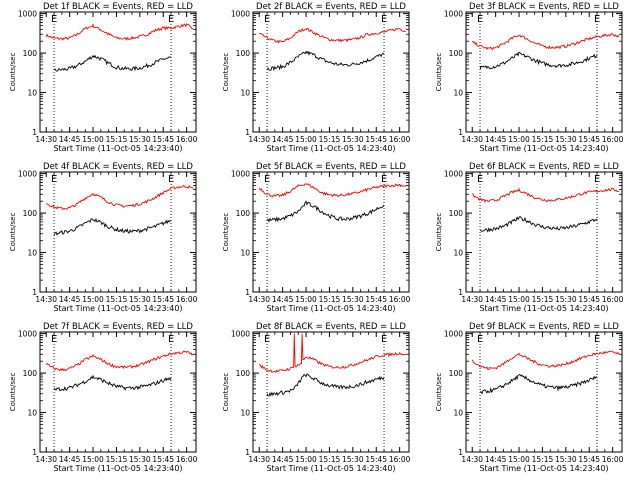 The width and height of the screenshot is (640, 480). What do you see at coordinates (331, 7) in the screenshot?
I see `plot-title: Det 2f BLACK = Events, RED = LLD` at bounding box center [331, 7].